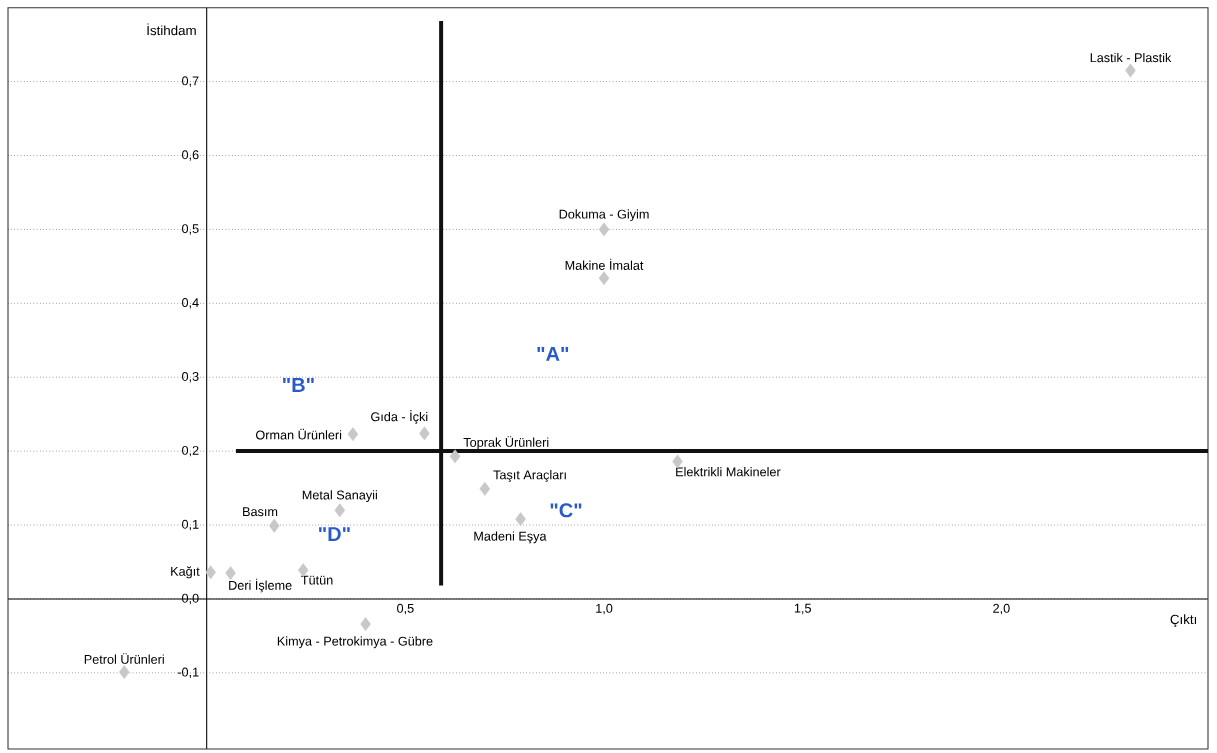 The width and height of the screenshot is (1217, 753). I want to click on series-label: Petrol Ürünleri, so click(124, 658).